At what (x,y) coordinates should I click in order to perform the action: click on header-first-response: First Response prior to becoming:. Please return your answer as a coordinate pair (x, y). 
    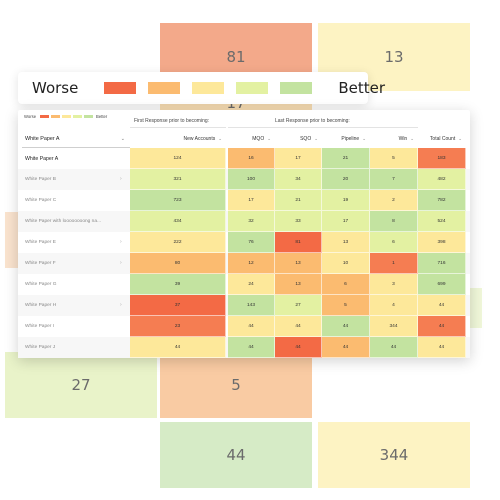
    Looking at the image, I should click on (172, 121).